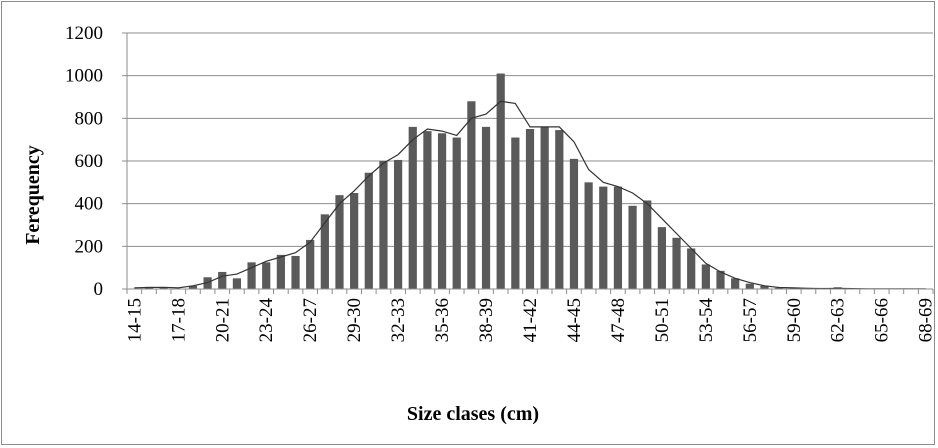 This screenshot has width=938, height=448. What do you see at coordinates (662, 320) in the screenshot?
I see `x-tick-label: 50-51` at bounding box center [662, 320].